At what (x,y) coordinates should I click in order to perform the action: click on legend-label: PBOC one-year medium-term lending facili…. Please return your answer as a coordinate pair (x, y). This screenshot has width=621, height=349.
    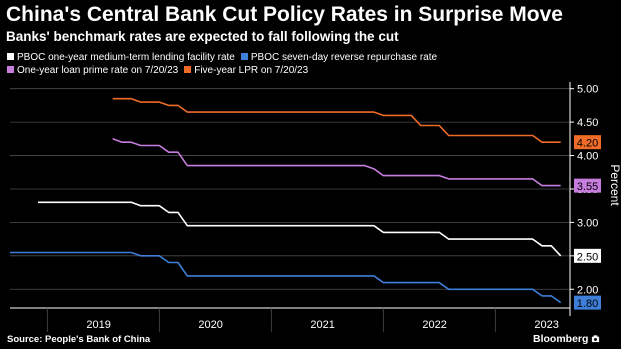
    Looking at the image, I should click on (126, 57).